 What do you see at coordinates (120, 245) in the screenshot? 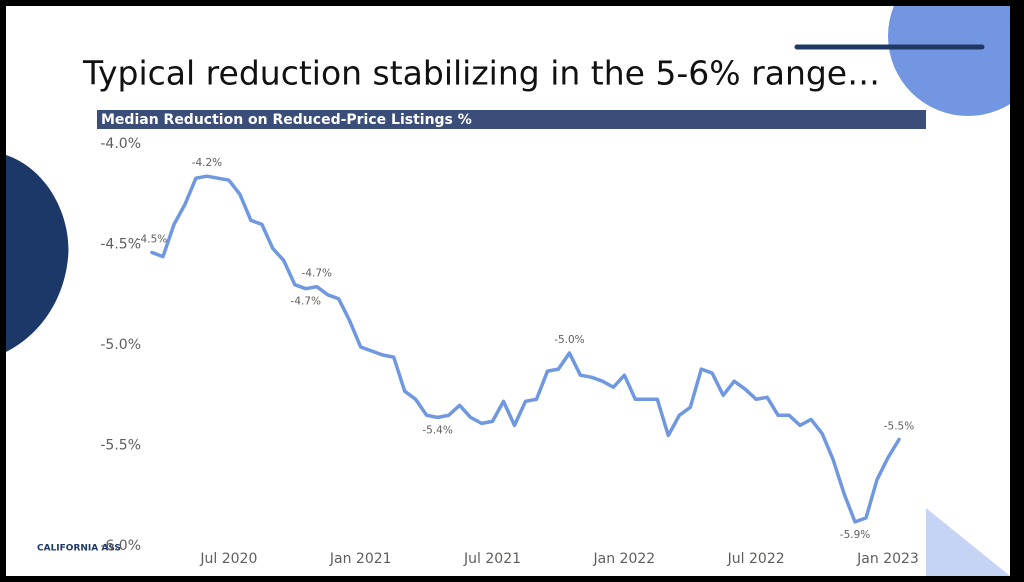
I see `y-tick-label: -4.5%` at bounding box center [120, 245].